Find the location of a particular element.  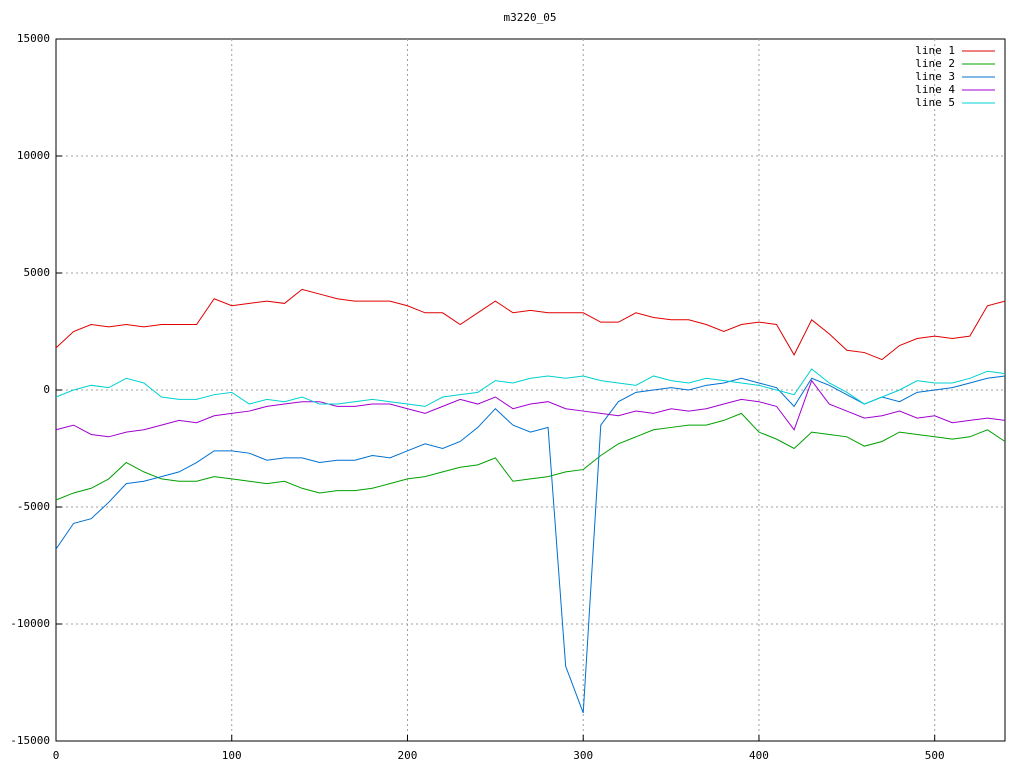

y-tick-label: 5000 is located at coordinates (37, 272).